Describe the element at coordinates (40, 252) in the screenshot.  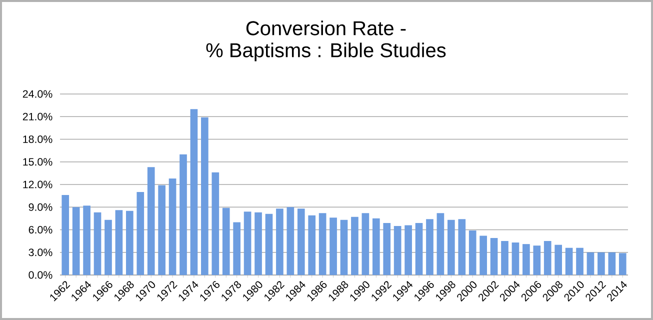
I see `y-tick-label: 3.0%` at that location.